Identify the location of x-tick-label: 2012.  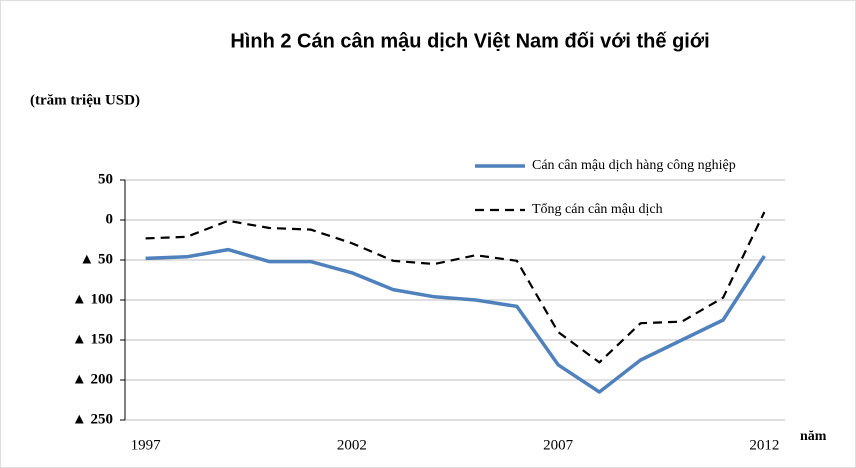
(764, 445).